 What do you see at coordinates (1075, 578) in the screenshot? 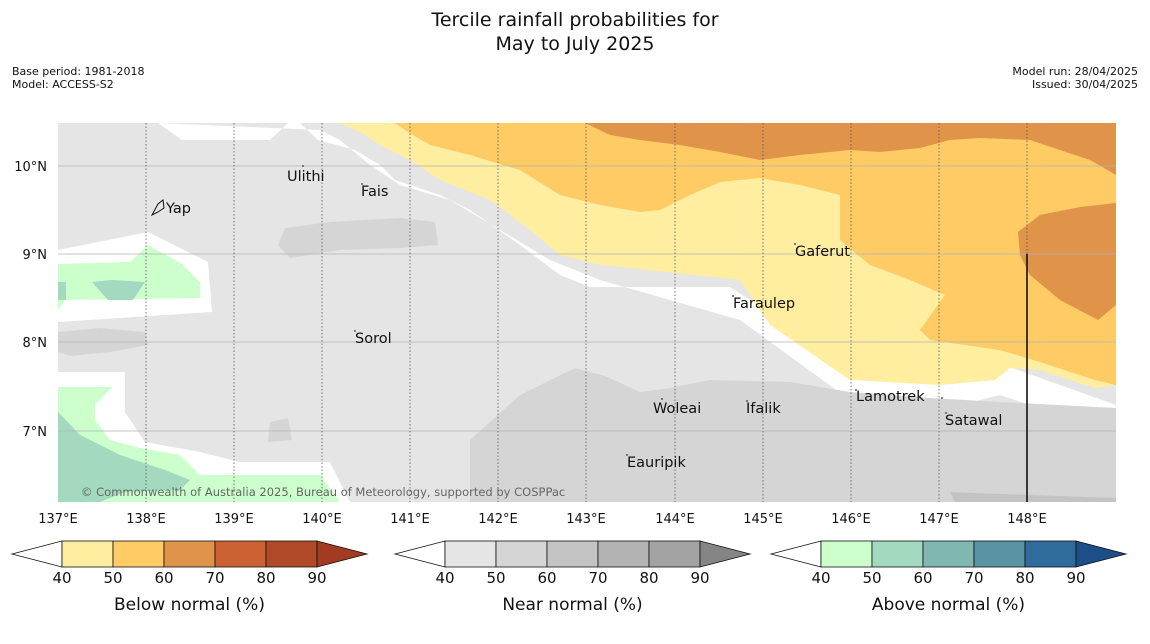
I see `above-normal-colorbar-tick: 90` at bounding box center [1075, 578].